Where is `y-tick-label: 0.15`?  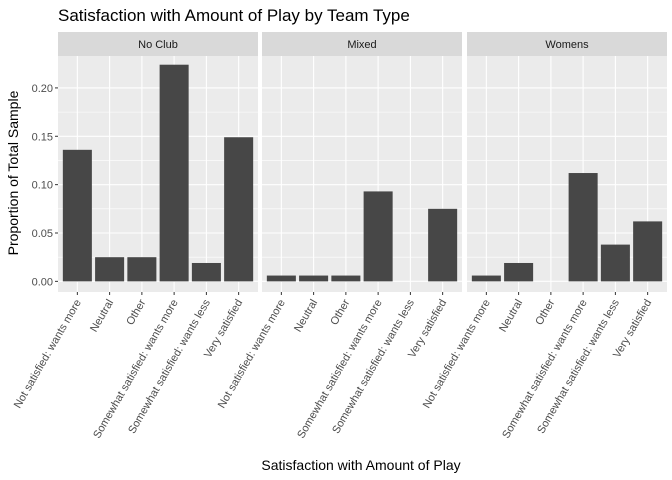 y-tick-label: 0.15 is located at coordinates (42, 137).